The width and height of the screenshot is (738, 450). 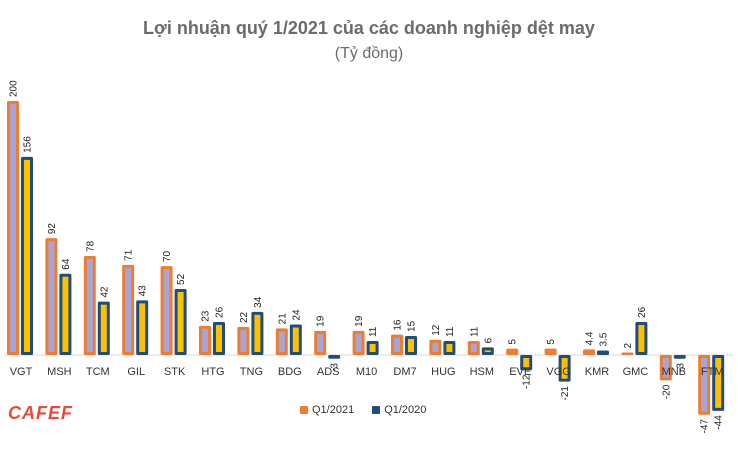 I want to click on value-label-q2020-GMC: 26, so click(x=642, y=312).